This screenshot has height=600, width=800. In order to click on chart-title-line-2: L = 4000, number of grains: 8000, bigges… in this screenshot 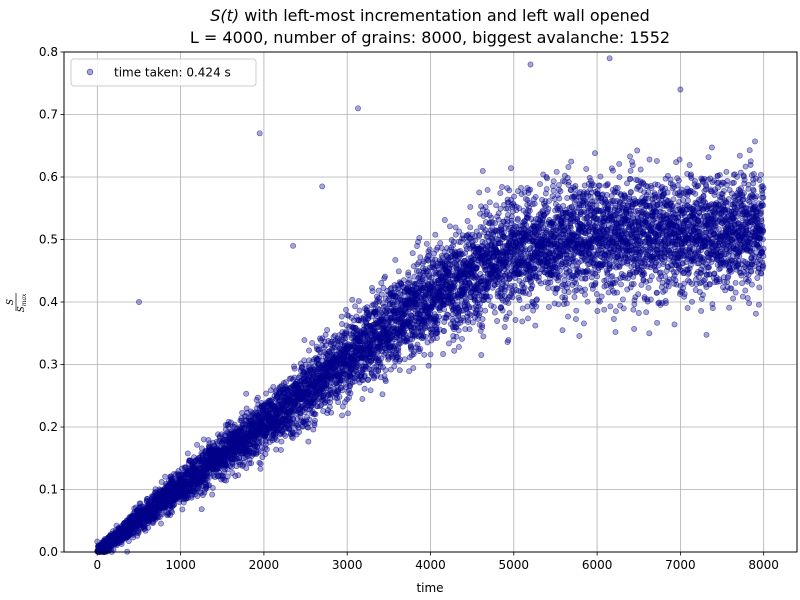, I will do `click(430, 37)`.